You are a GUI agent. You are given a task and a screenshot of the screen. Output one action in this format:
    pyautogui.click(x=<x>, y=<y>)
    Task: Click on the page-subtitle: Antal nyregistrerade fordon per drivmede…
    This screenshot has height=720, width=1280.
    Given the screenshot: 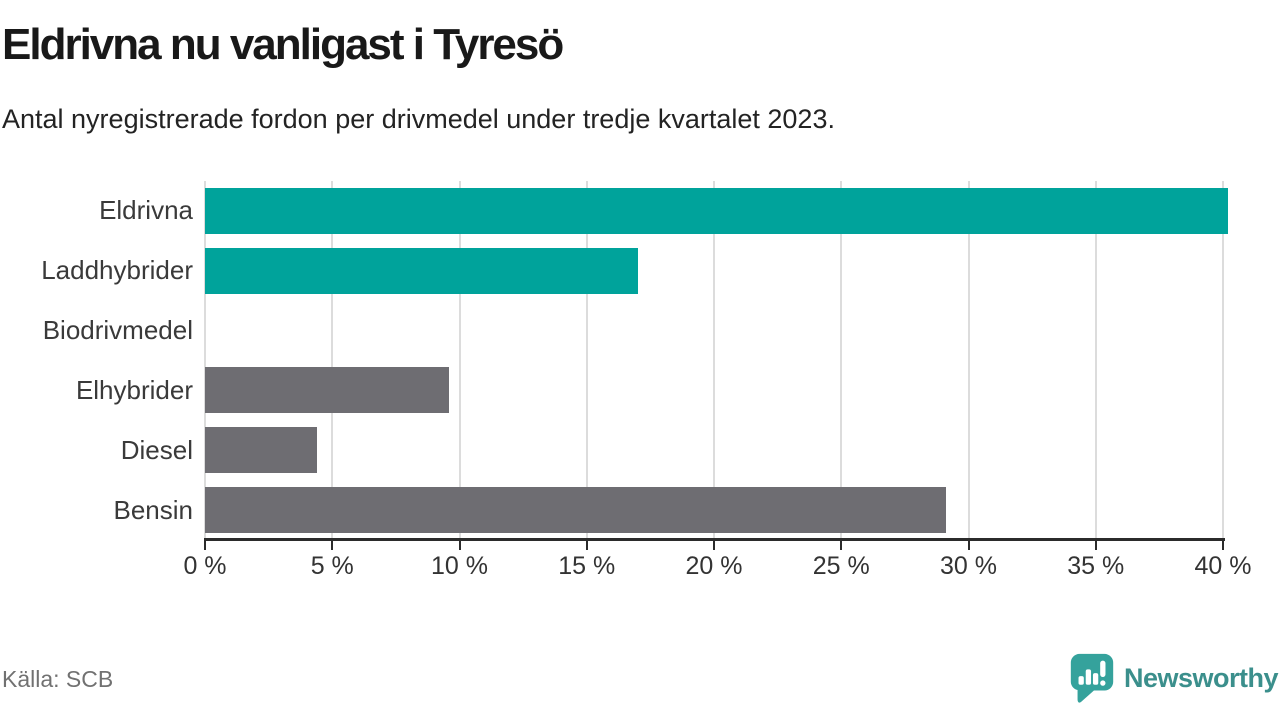 What is the action you would take?
    pyautogui.click(x=418, y=119)
    